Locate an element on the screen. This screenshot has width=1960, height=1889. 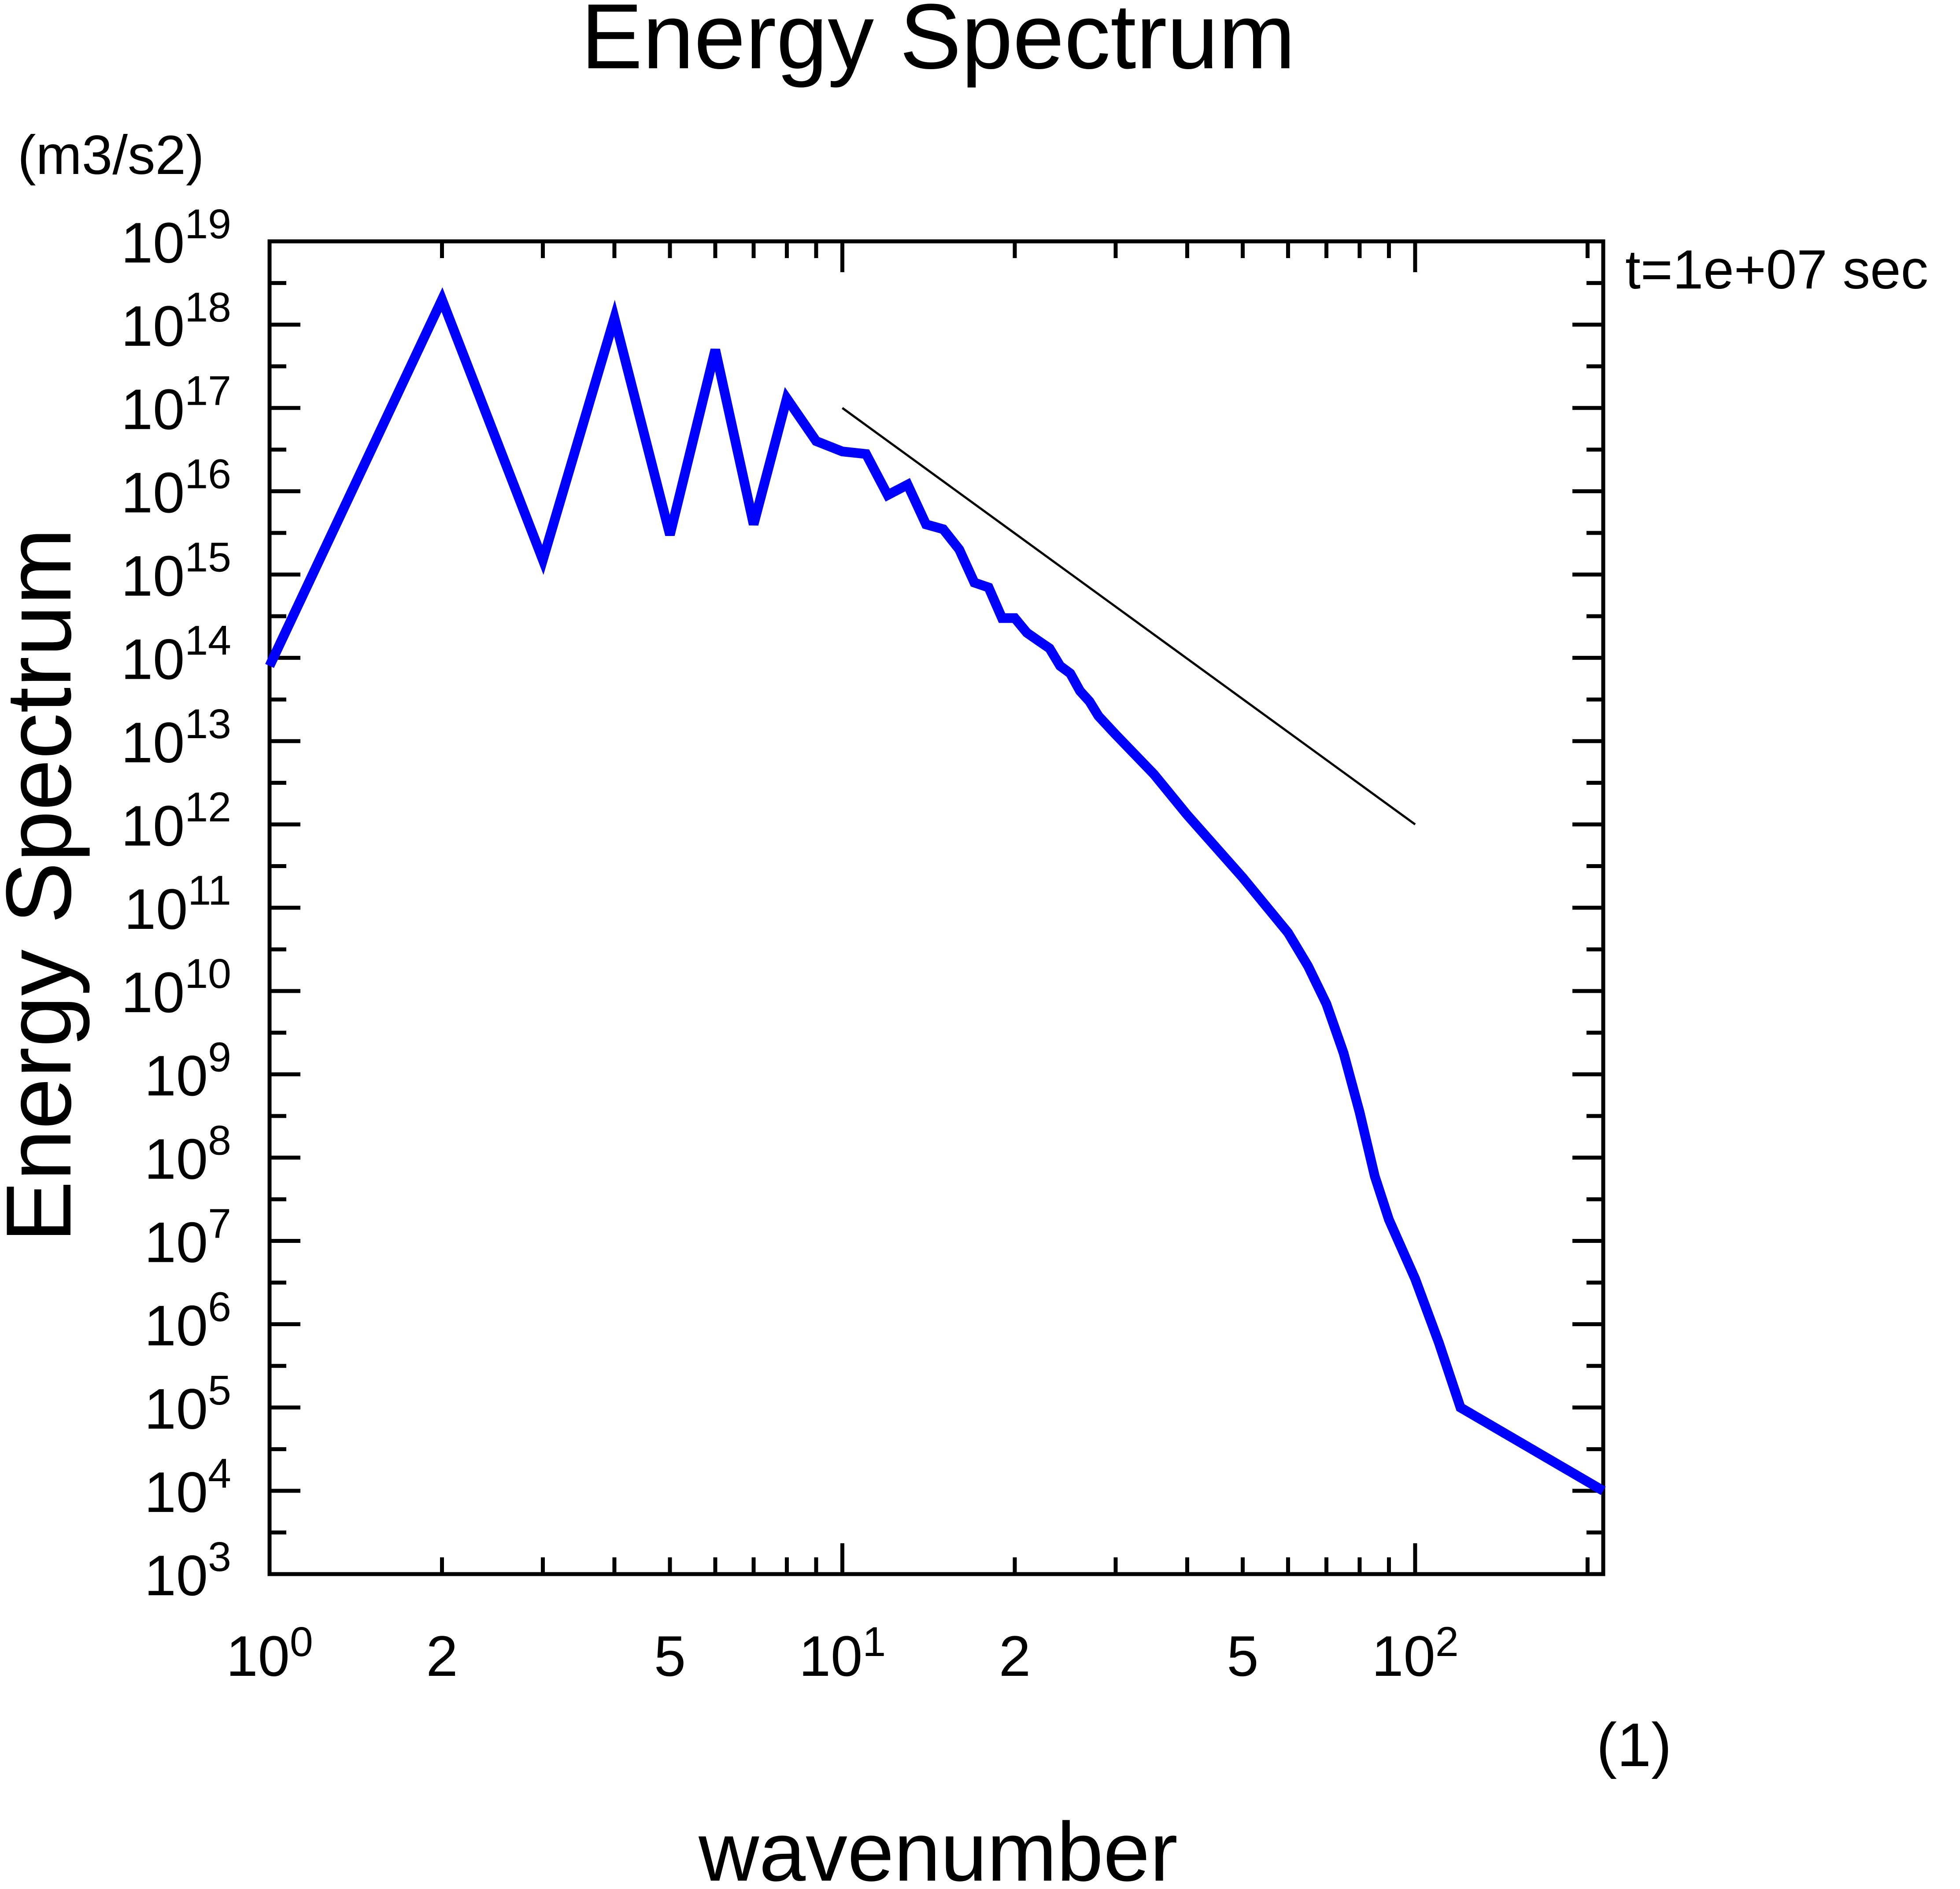
y-tick-label: 10³ is located at coordinates (187, 1571).